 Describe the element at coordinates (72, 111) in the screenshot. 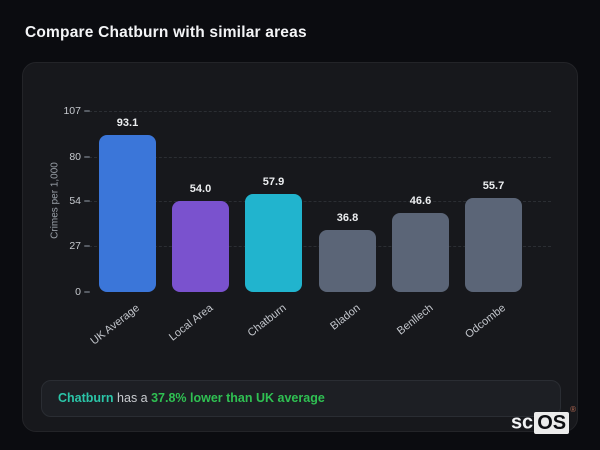

I see `y-tick-label: 107` at that location.